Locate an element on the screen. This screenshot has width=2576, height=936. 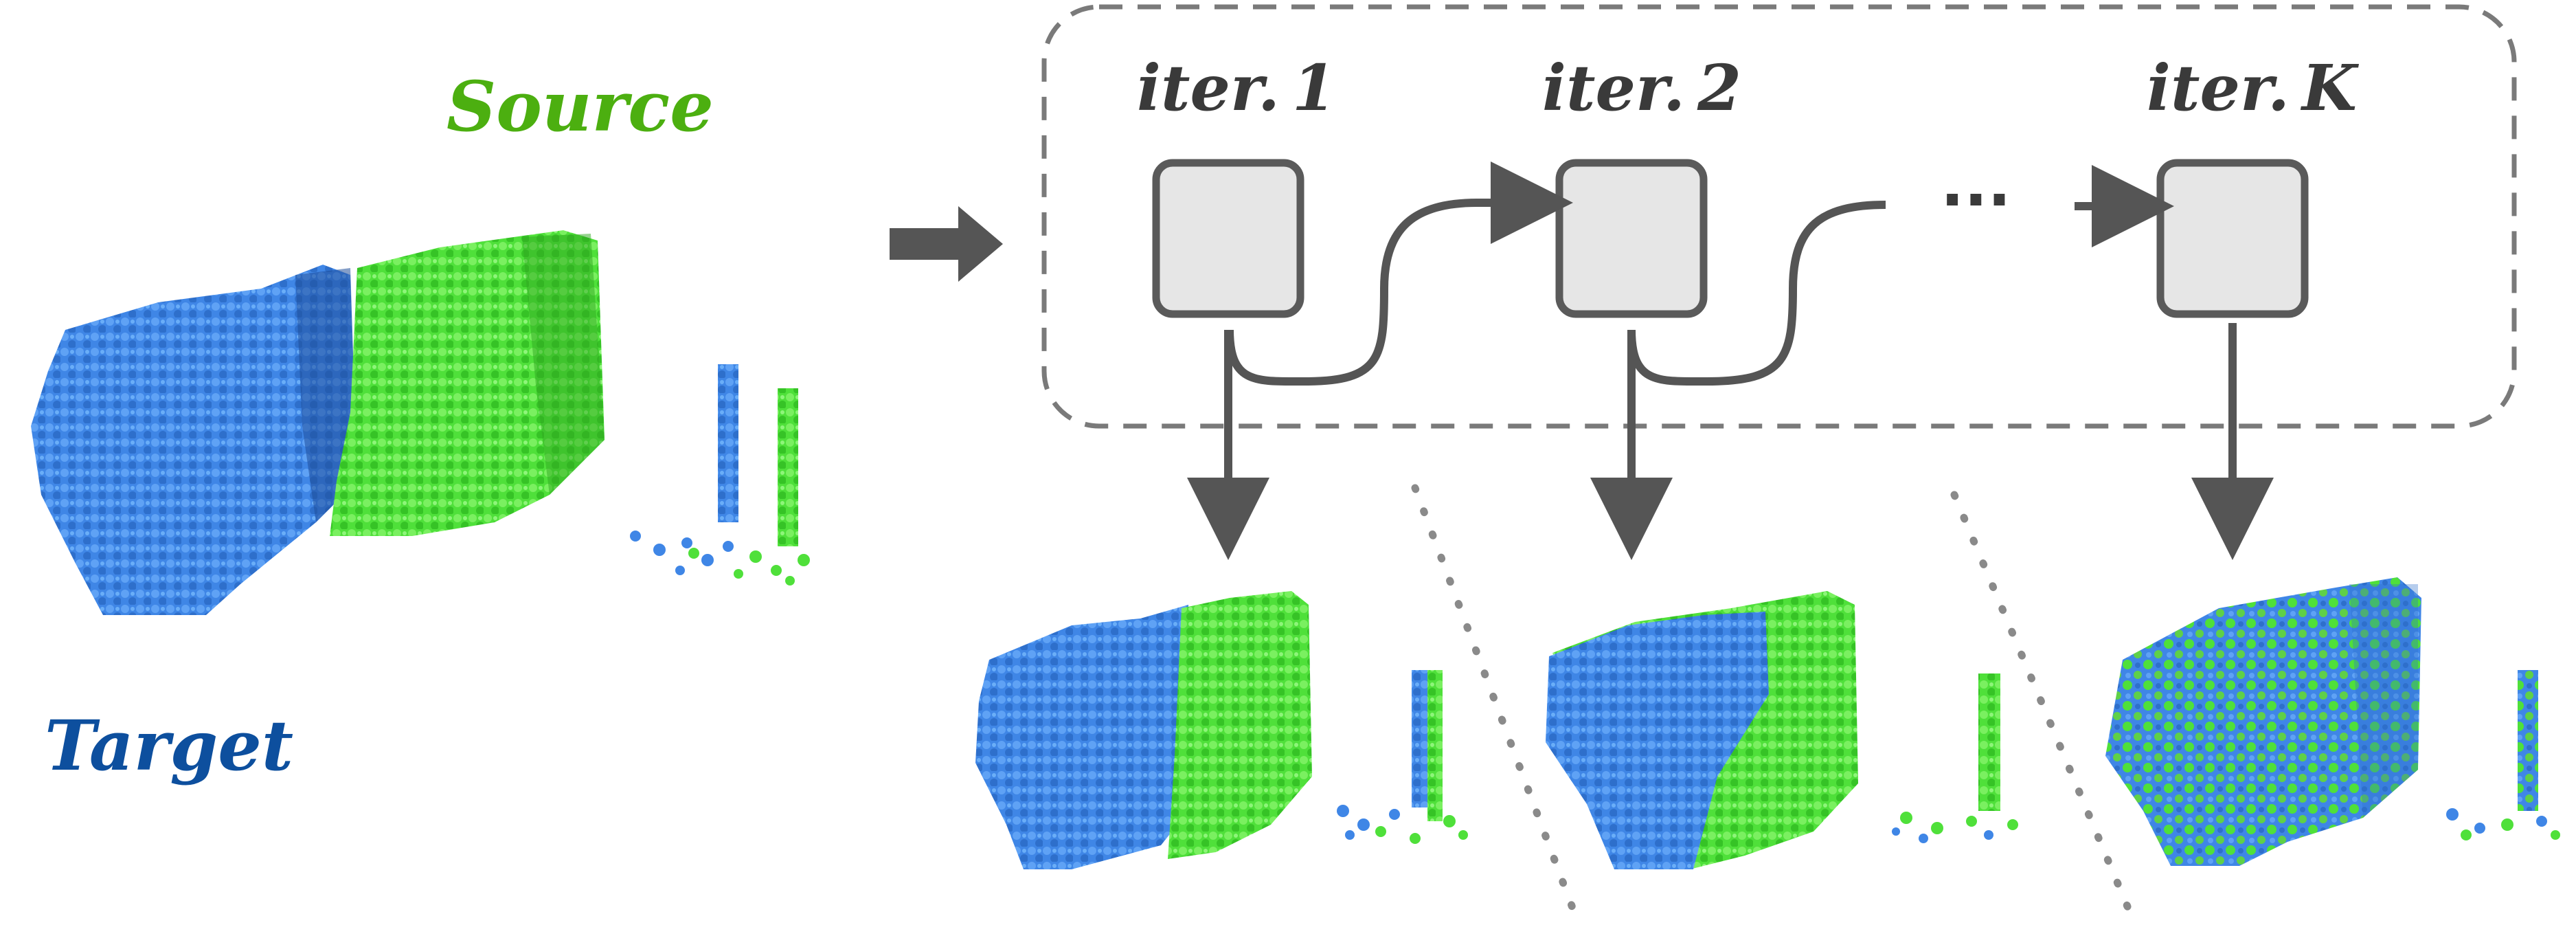
iter-k-label: iter. K is located at coordinates (2253, 88).